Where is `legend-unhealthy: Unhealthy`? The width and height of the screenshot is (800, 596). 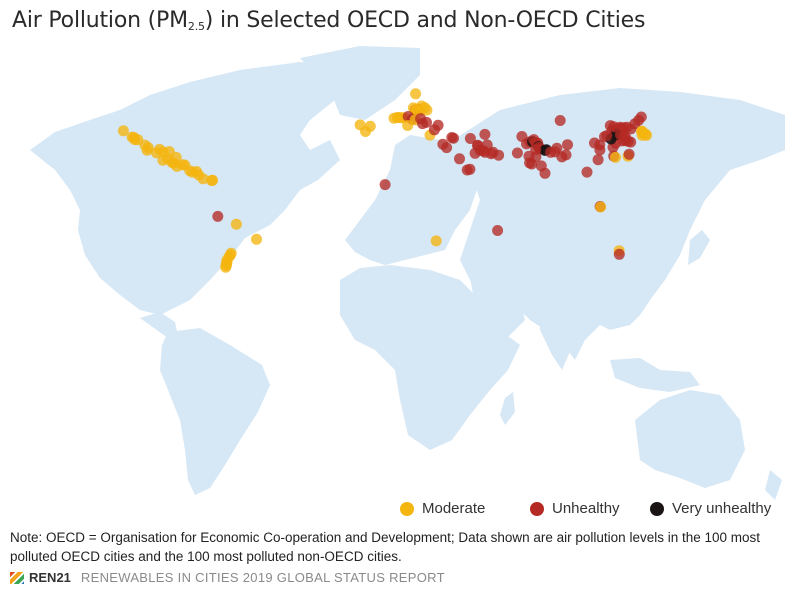
legend-unhealthy: Unhealthy is located at coordinates (575, 508).